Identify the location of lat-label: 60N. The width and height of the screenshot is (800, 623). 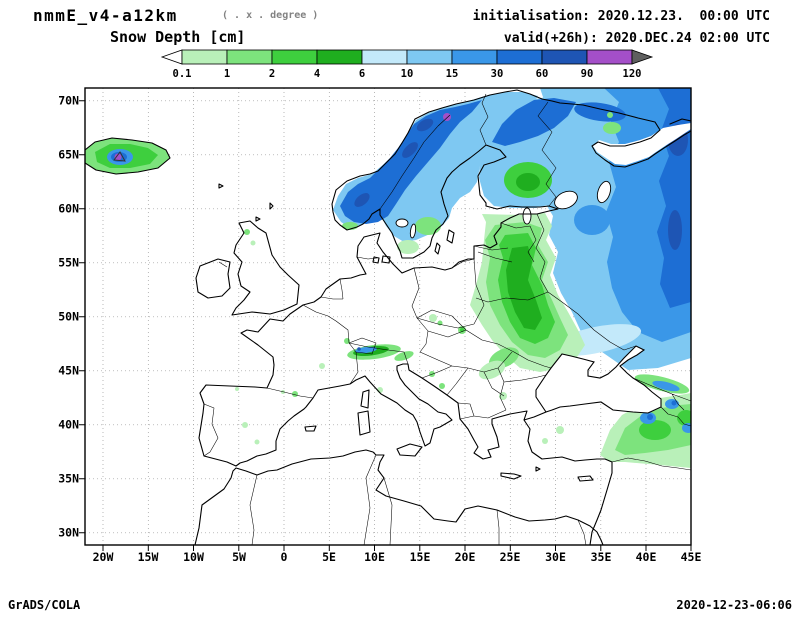
(68, 209).